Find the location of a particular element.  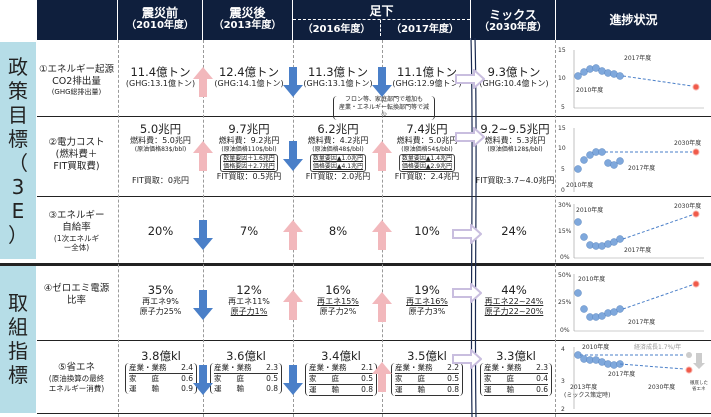

renewable-share: 再エネ15% is located at coordinates (338, 301).